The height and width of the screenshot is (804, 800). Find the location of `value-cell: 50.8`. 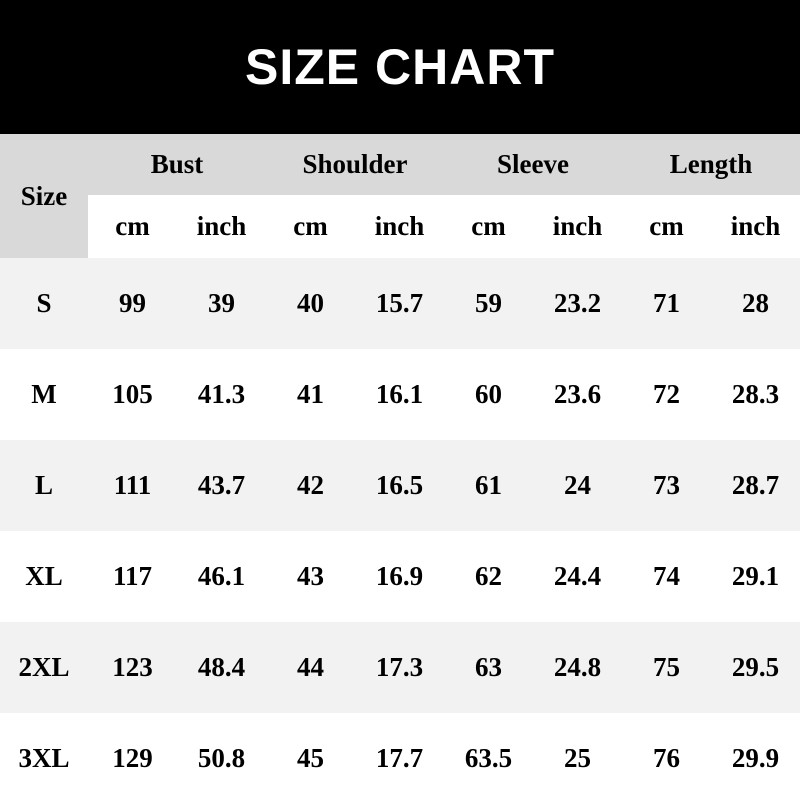

value-cell: 50.8 is located at coordinates (221, 758).